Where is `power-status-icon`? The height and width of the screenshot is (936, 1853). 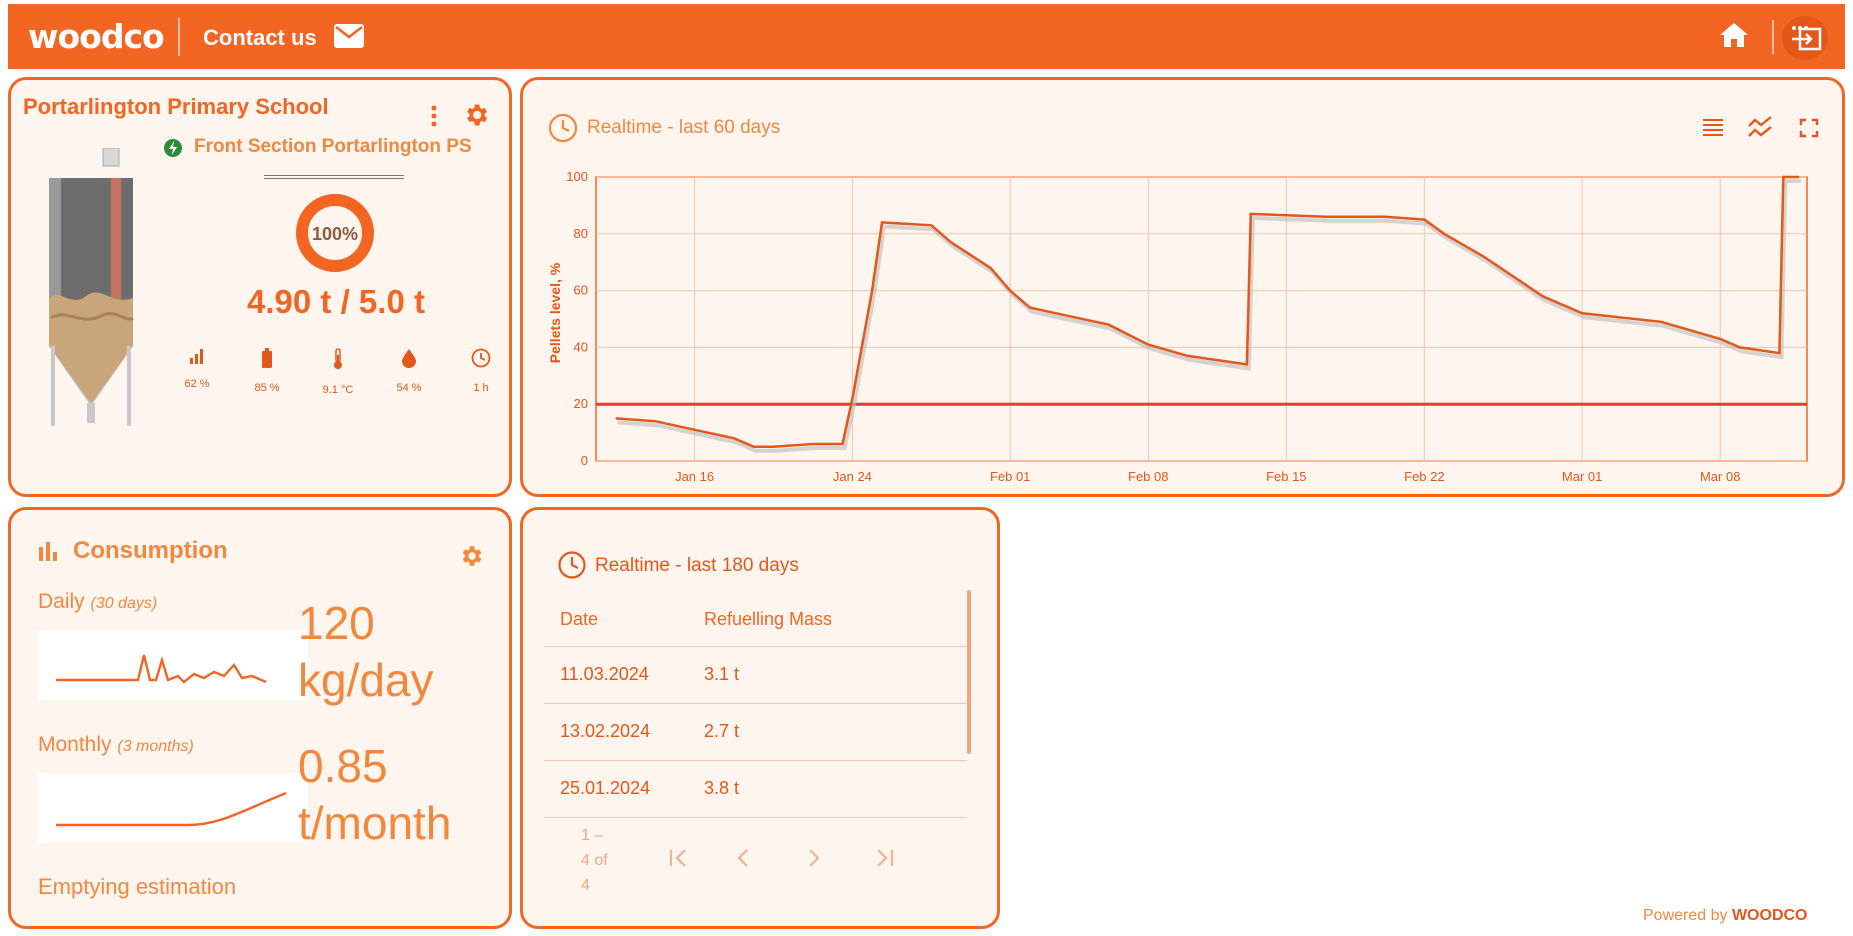
power-status-icon is located at coordinates (173, 148).